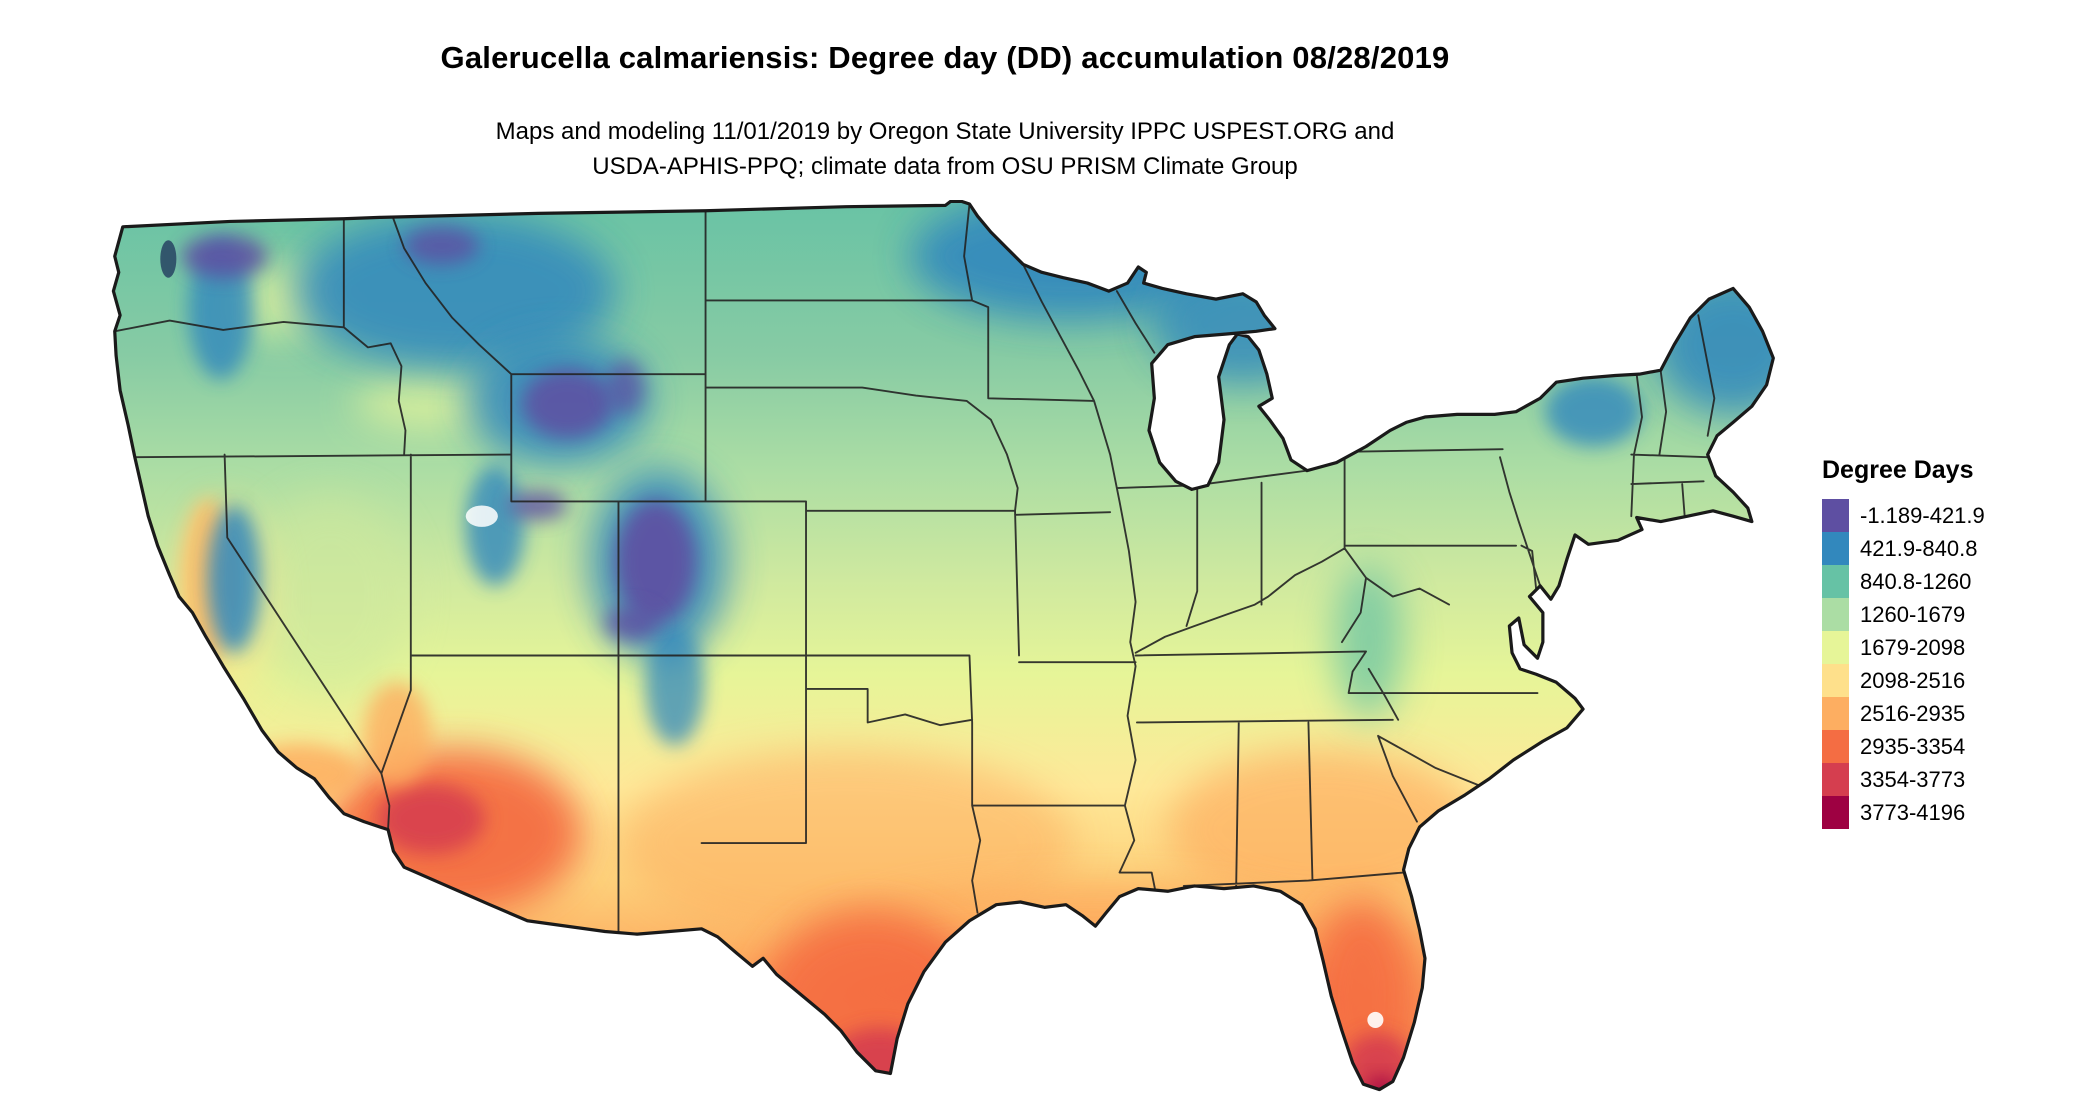 This screenshot has height=1116, width=2099. I want to click on legend-item: -1.189-421.9, so click(1903, 515).